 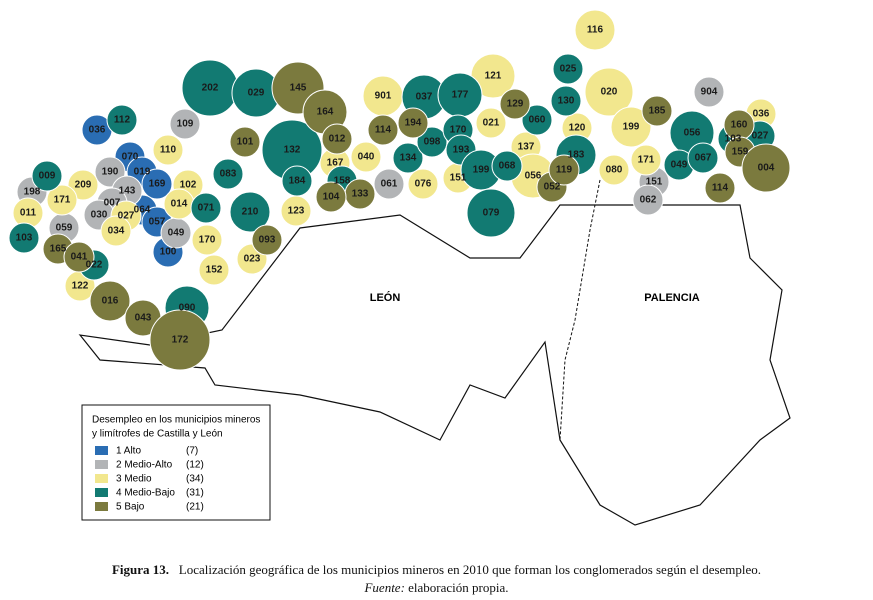 I want to click on municipality-code: 036, so click(x=97, y=130).